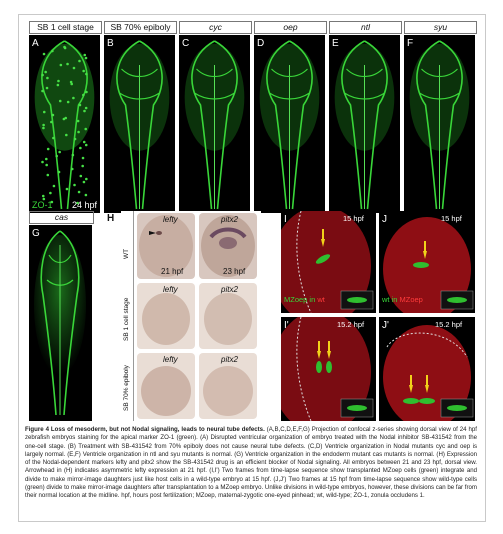  I want to click on panel-e-letter: E, so click(335, 43).